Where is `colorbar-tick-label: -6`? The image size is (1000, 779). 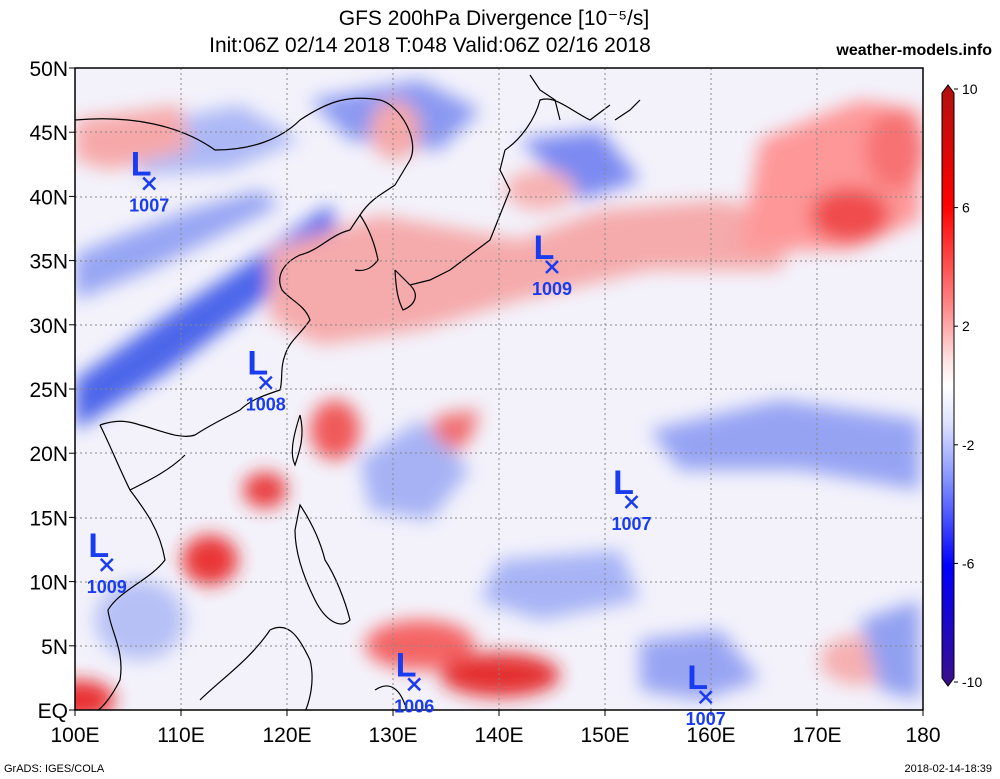 colorbar-tick-label: -6 is located at coordinates (968, 563).